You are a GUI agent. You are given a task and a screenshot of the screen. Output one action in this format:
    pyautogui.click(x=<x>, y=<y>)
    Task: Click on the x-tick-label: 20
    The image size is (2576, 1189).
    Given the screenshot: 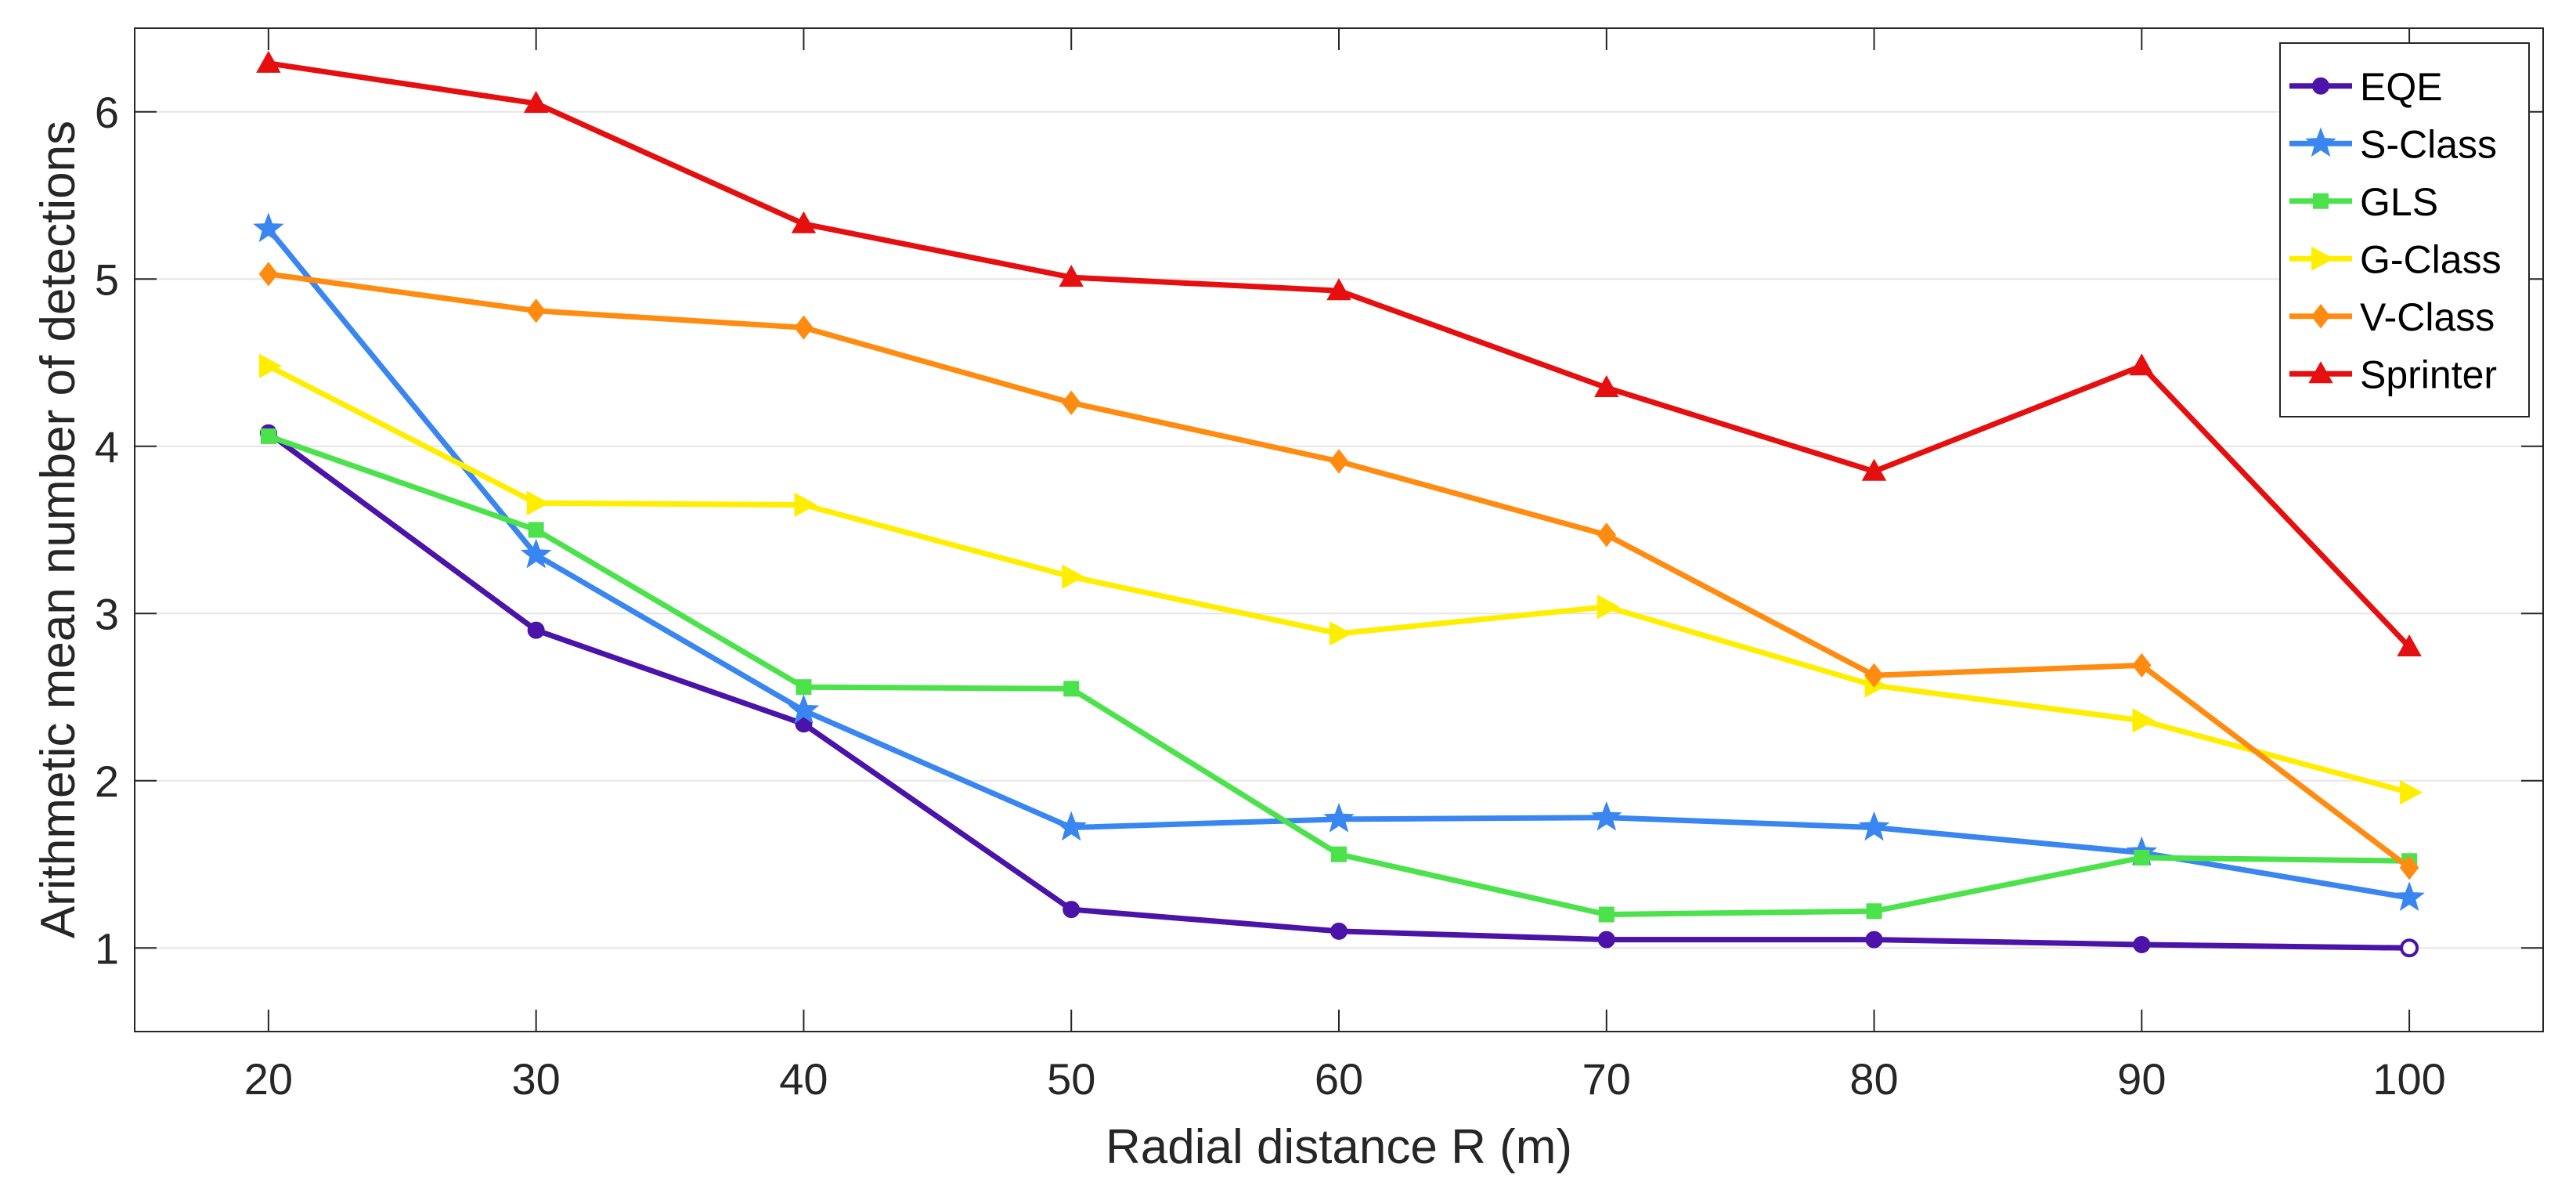 What is the action you would take?
    pyautogui.click(x=268, y=1079)
    